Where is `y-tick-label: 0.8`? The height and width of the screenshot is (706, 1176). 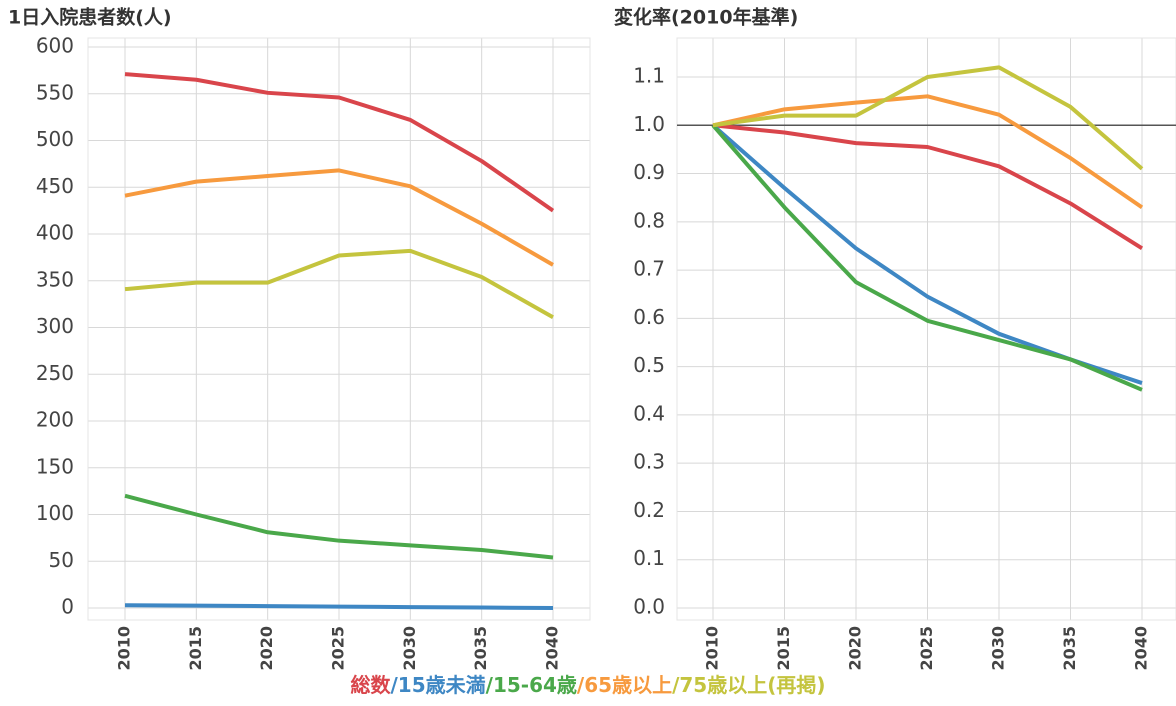 y-tick-label: 0.8 is located at coordinates (649, 220).